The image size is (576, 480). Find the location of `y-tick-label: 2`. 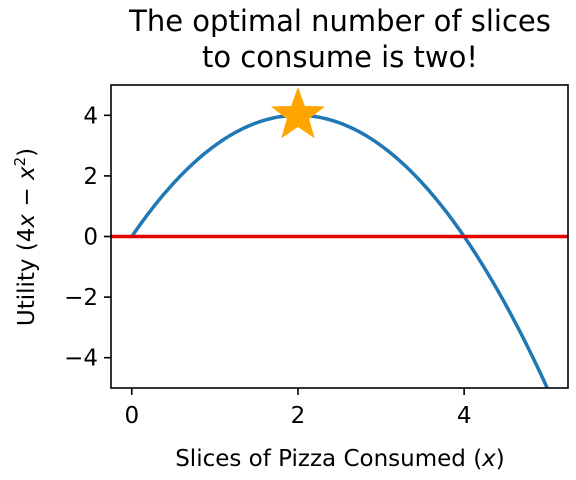

y-tick-label: 2 is located at coordinates (90, 177).